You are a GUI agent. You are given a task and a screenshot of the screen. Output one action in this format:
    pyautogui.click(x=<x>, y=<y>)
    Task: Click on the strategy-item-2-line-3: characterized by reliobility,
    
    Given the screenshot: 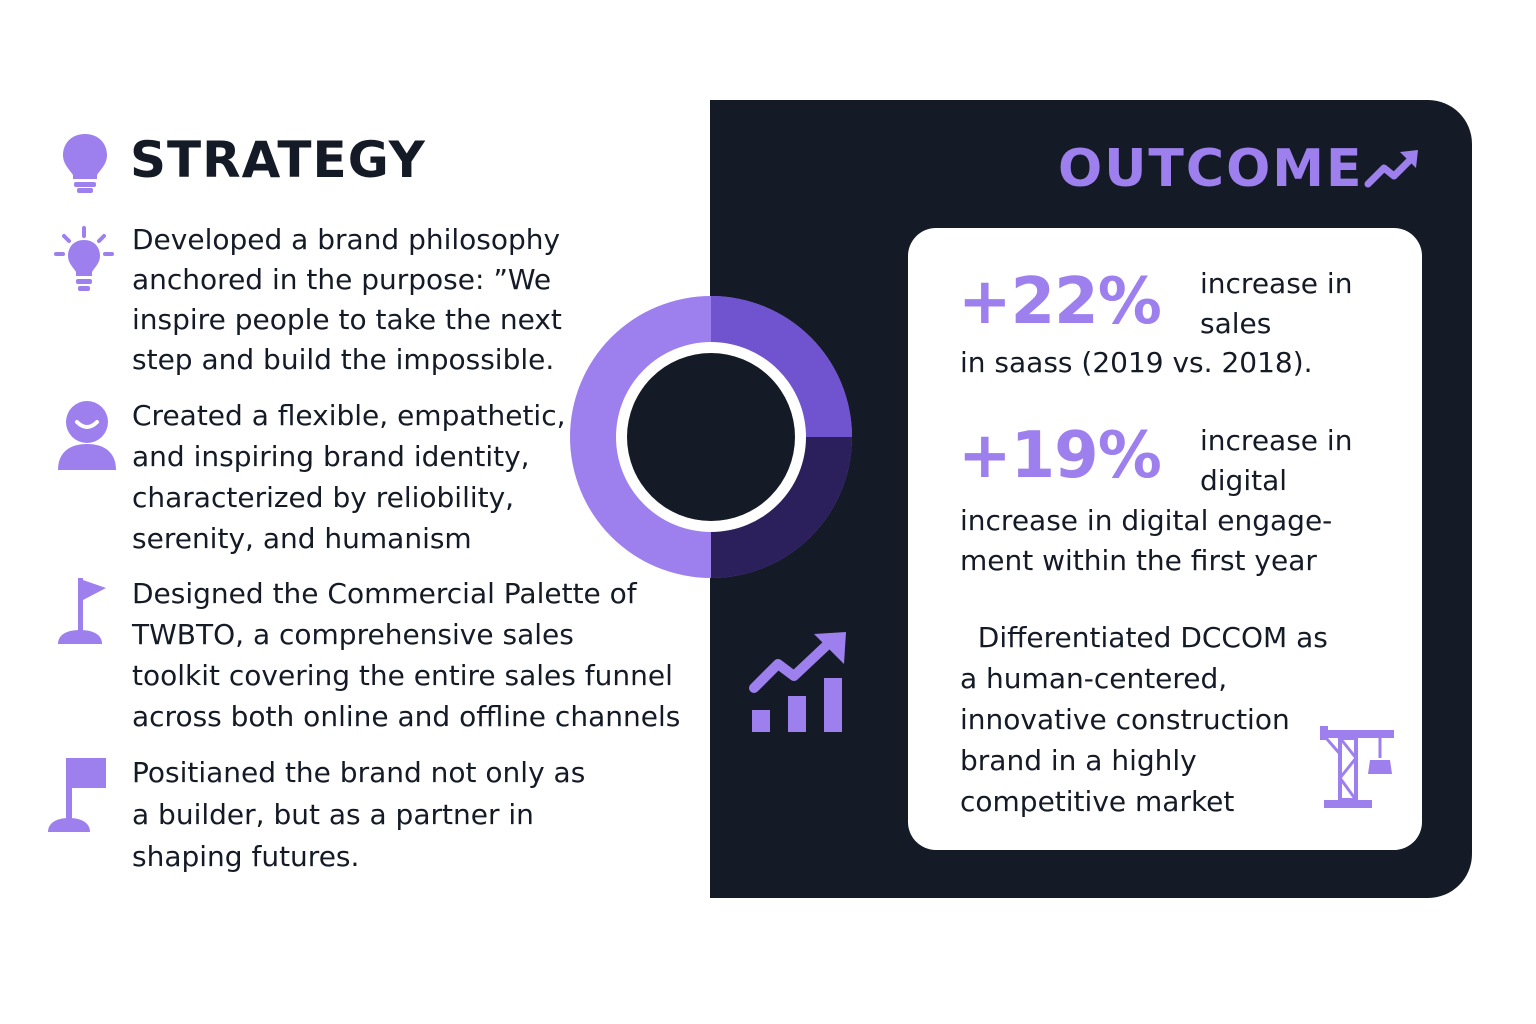 What is the action you would take?
    pyautogui.click(x=323, y=497)
    